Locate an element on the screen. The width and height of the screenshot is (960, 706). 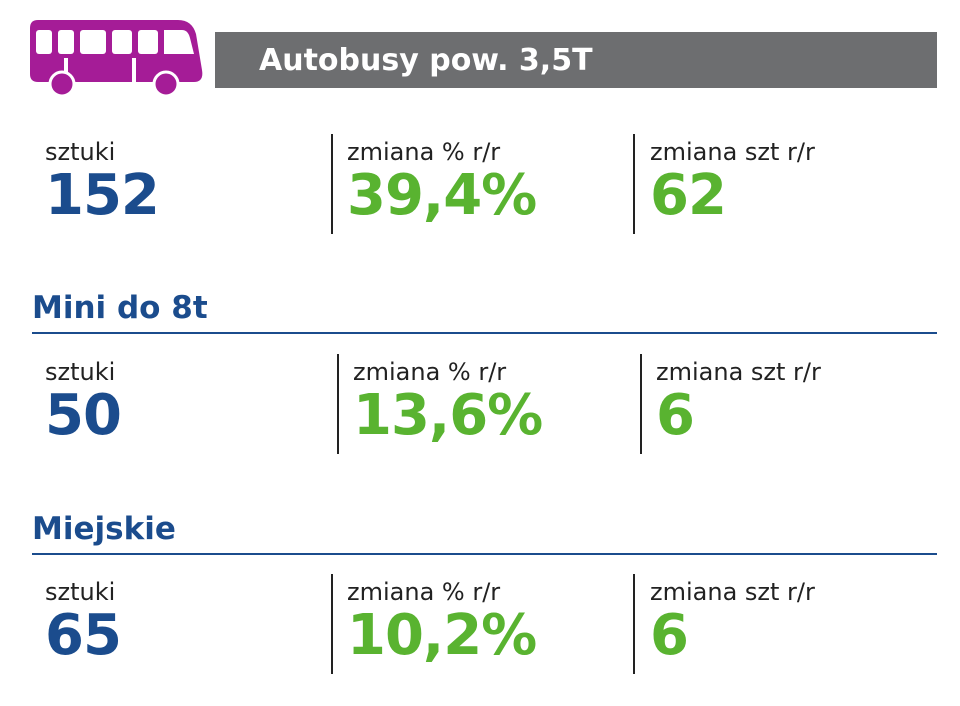
stat-value: 50 is located at coordinates (83, 415).